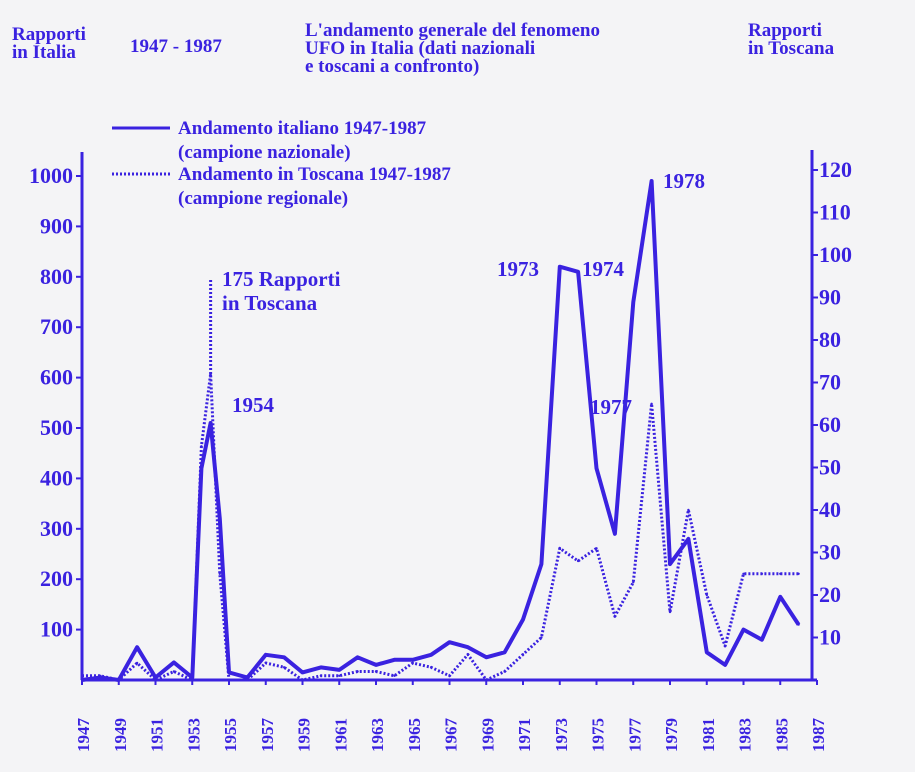 The height and width of the screenshot is (772, 915). What do you see at coordinates (603, 269) in the screenshot?
I see `annotation-label: 1974` at bounding box center [603, 269].